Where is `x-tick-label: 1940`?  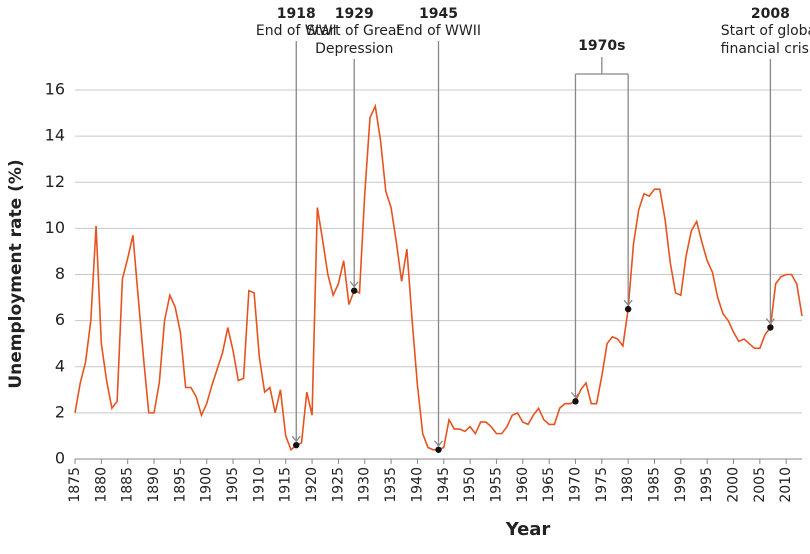 x-tick-label: 1940 is located at coordinates (417, 485).